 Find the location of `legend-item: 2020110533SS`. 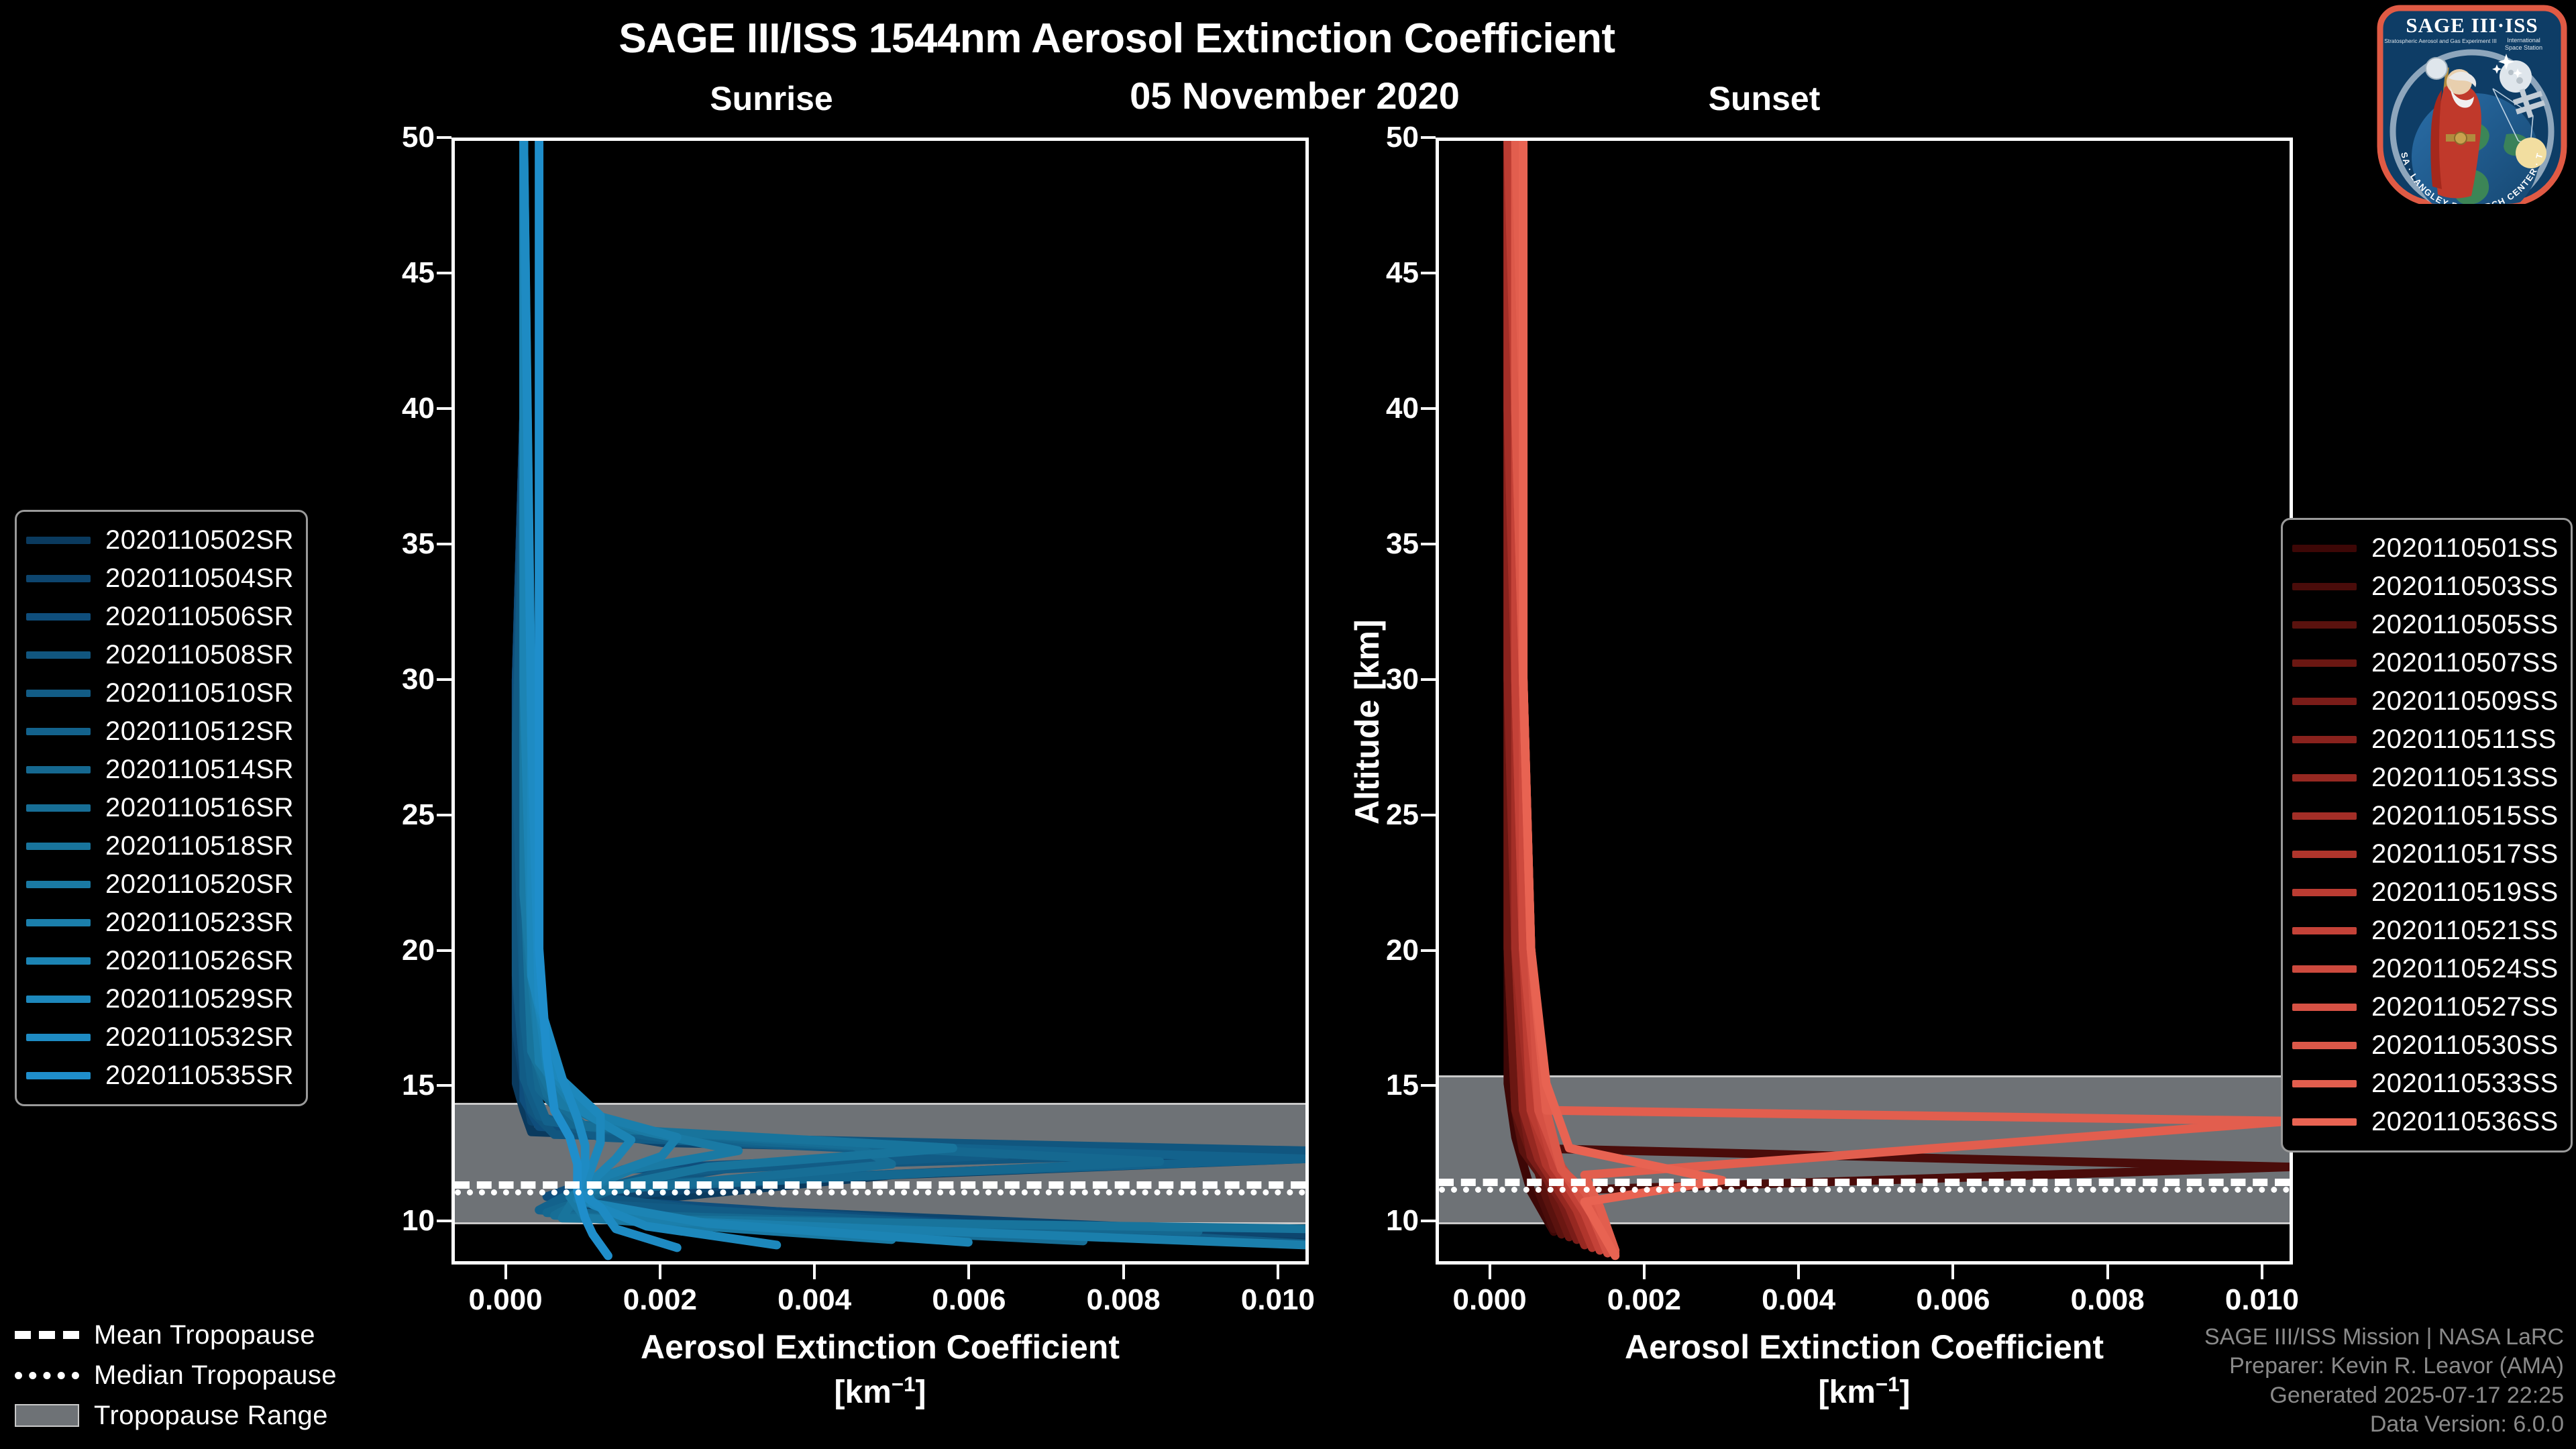

legend-item: 2020110533SS is located at coordinates (2425, 1084).